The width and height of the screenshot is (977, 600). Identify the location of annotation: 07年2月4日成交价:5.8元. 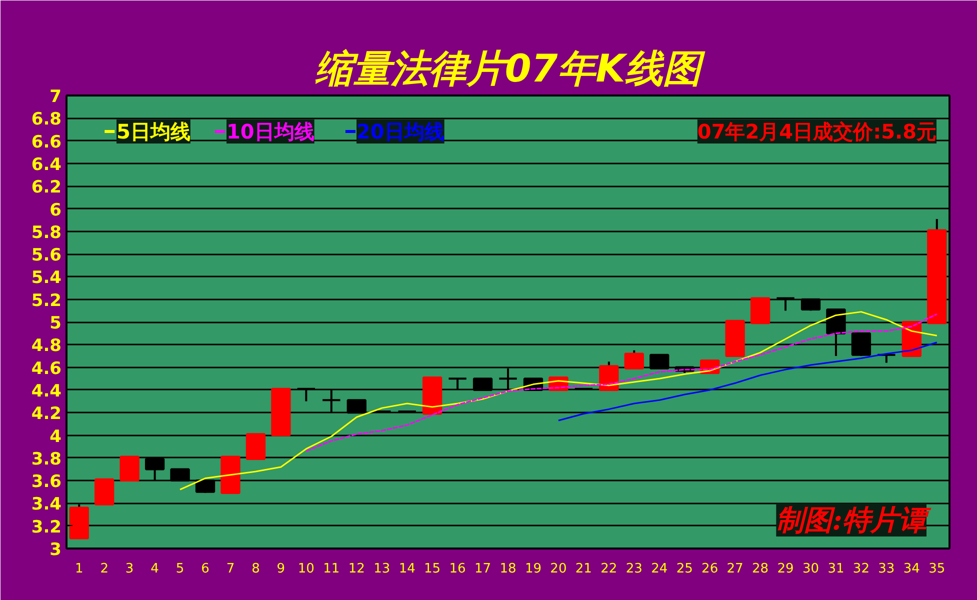
(816, 132).